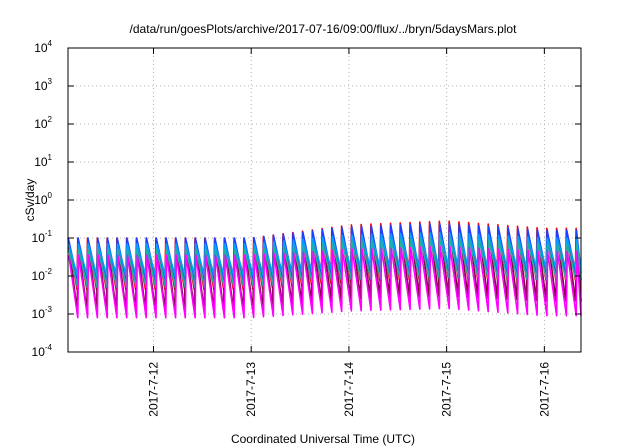 The height and width of the screenshot is (448, 640). I want to click on x-tick-label: 2017-7-14, so click(349, 389).